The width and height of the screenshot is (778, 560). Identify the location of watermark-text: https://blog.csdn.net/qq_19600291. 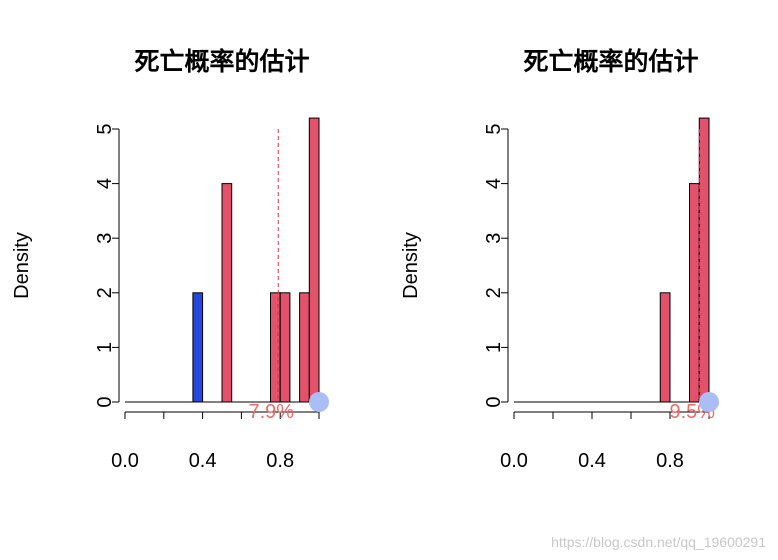
(658, 542).